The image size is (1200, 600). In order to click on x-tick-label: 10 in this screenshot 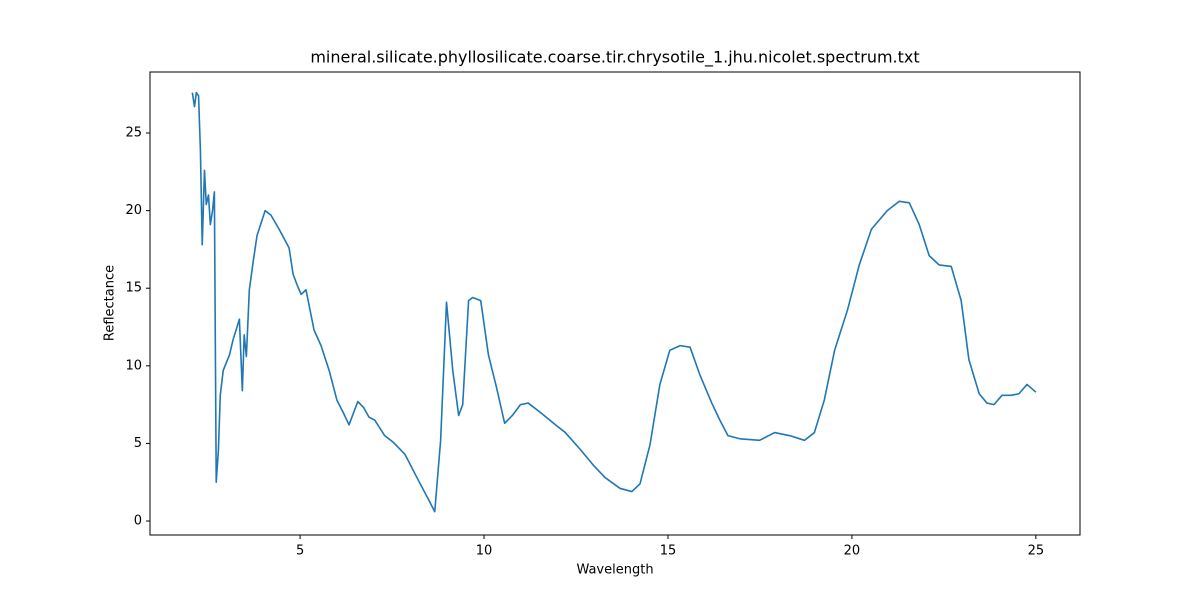, I will do `click(484, 551)`.